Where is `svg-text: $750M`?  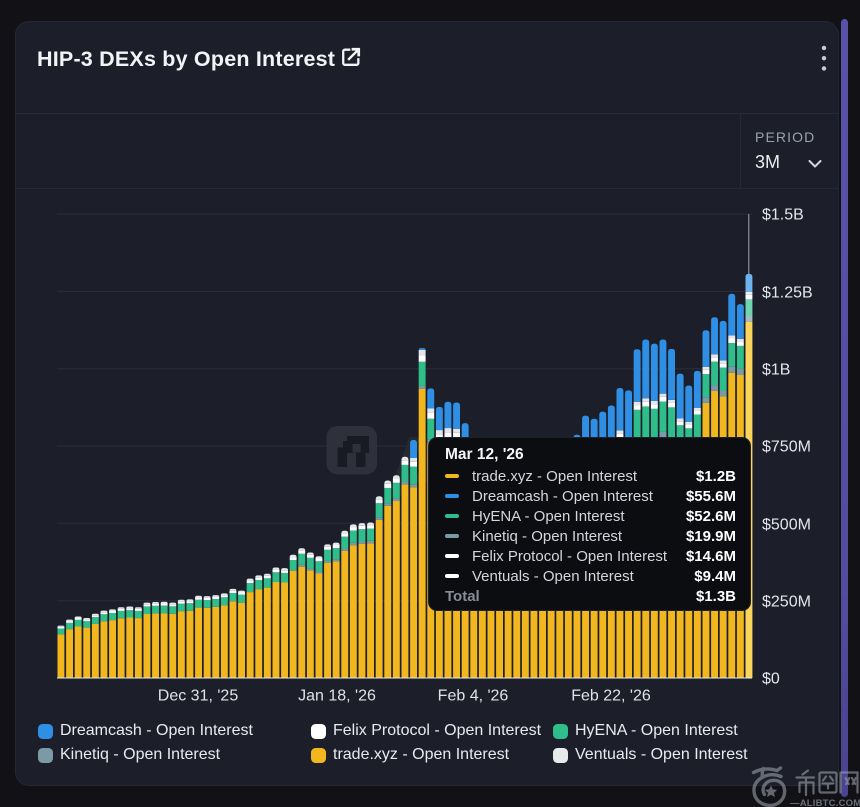
svg-text: $750M is located at coordinates (786, 447).